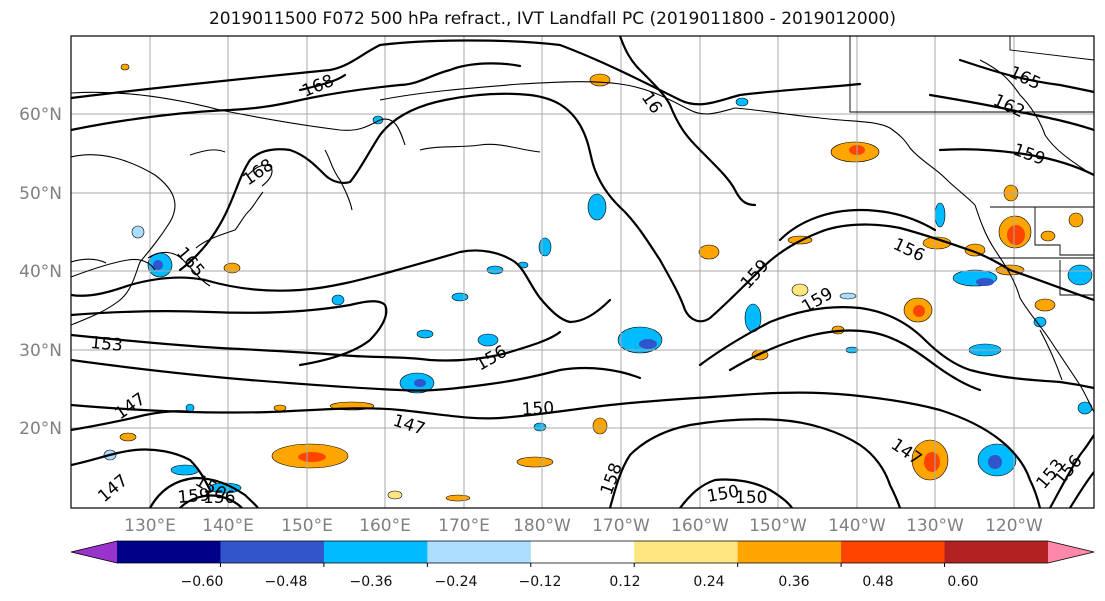  What do you see at coordinates (40, 194) in the screenshot?
I see `lat-label-50n: 50°N` at bounding box center [40, 194].